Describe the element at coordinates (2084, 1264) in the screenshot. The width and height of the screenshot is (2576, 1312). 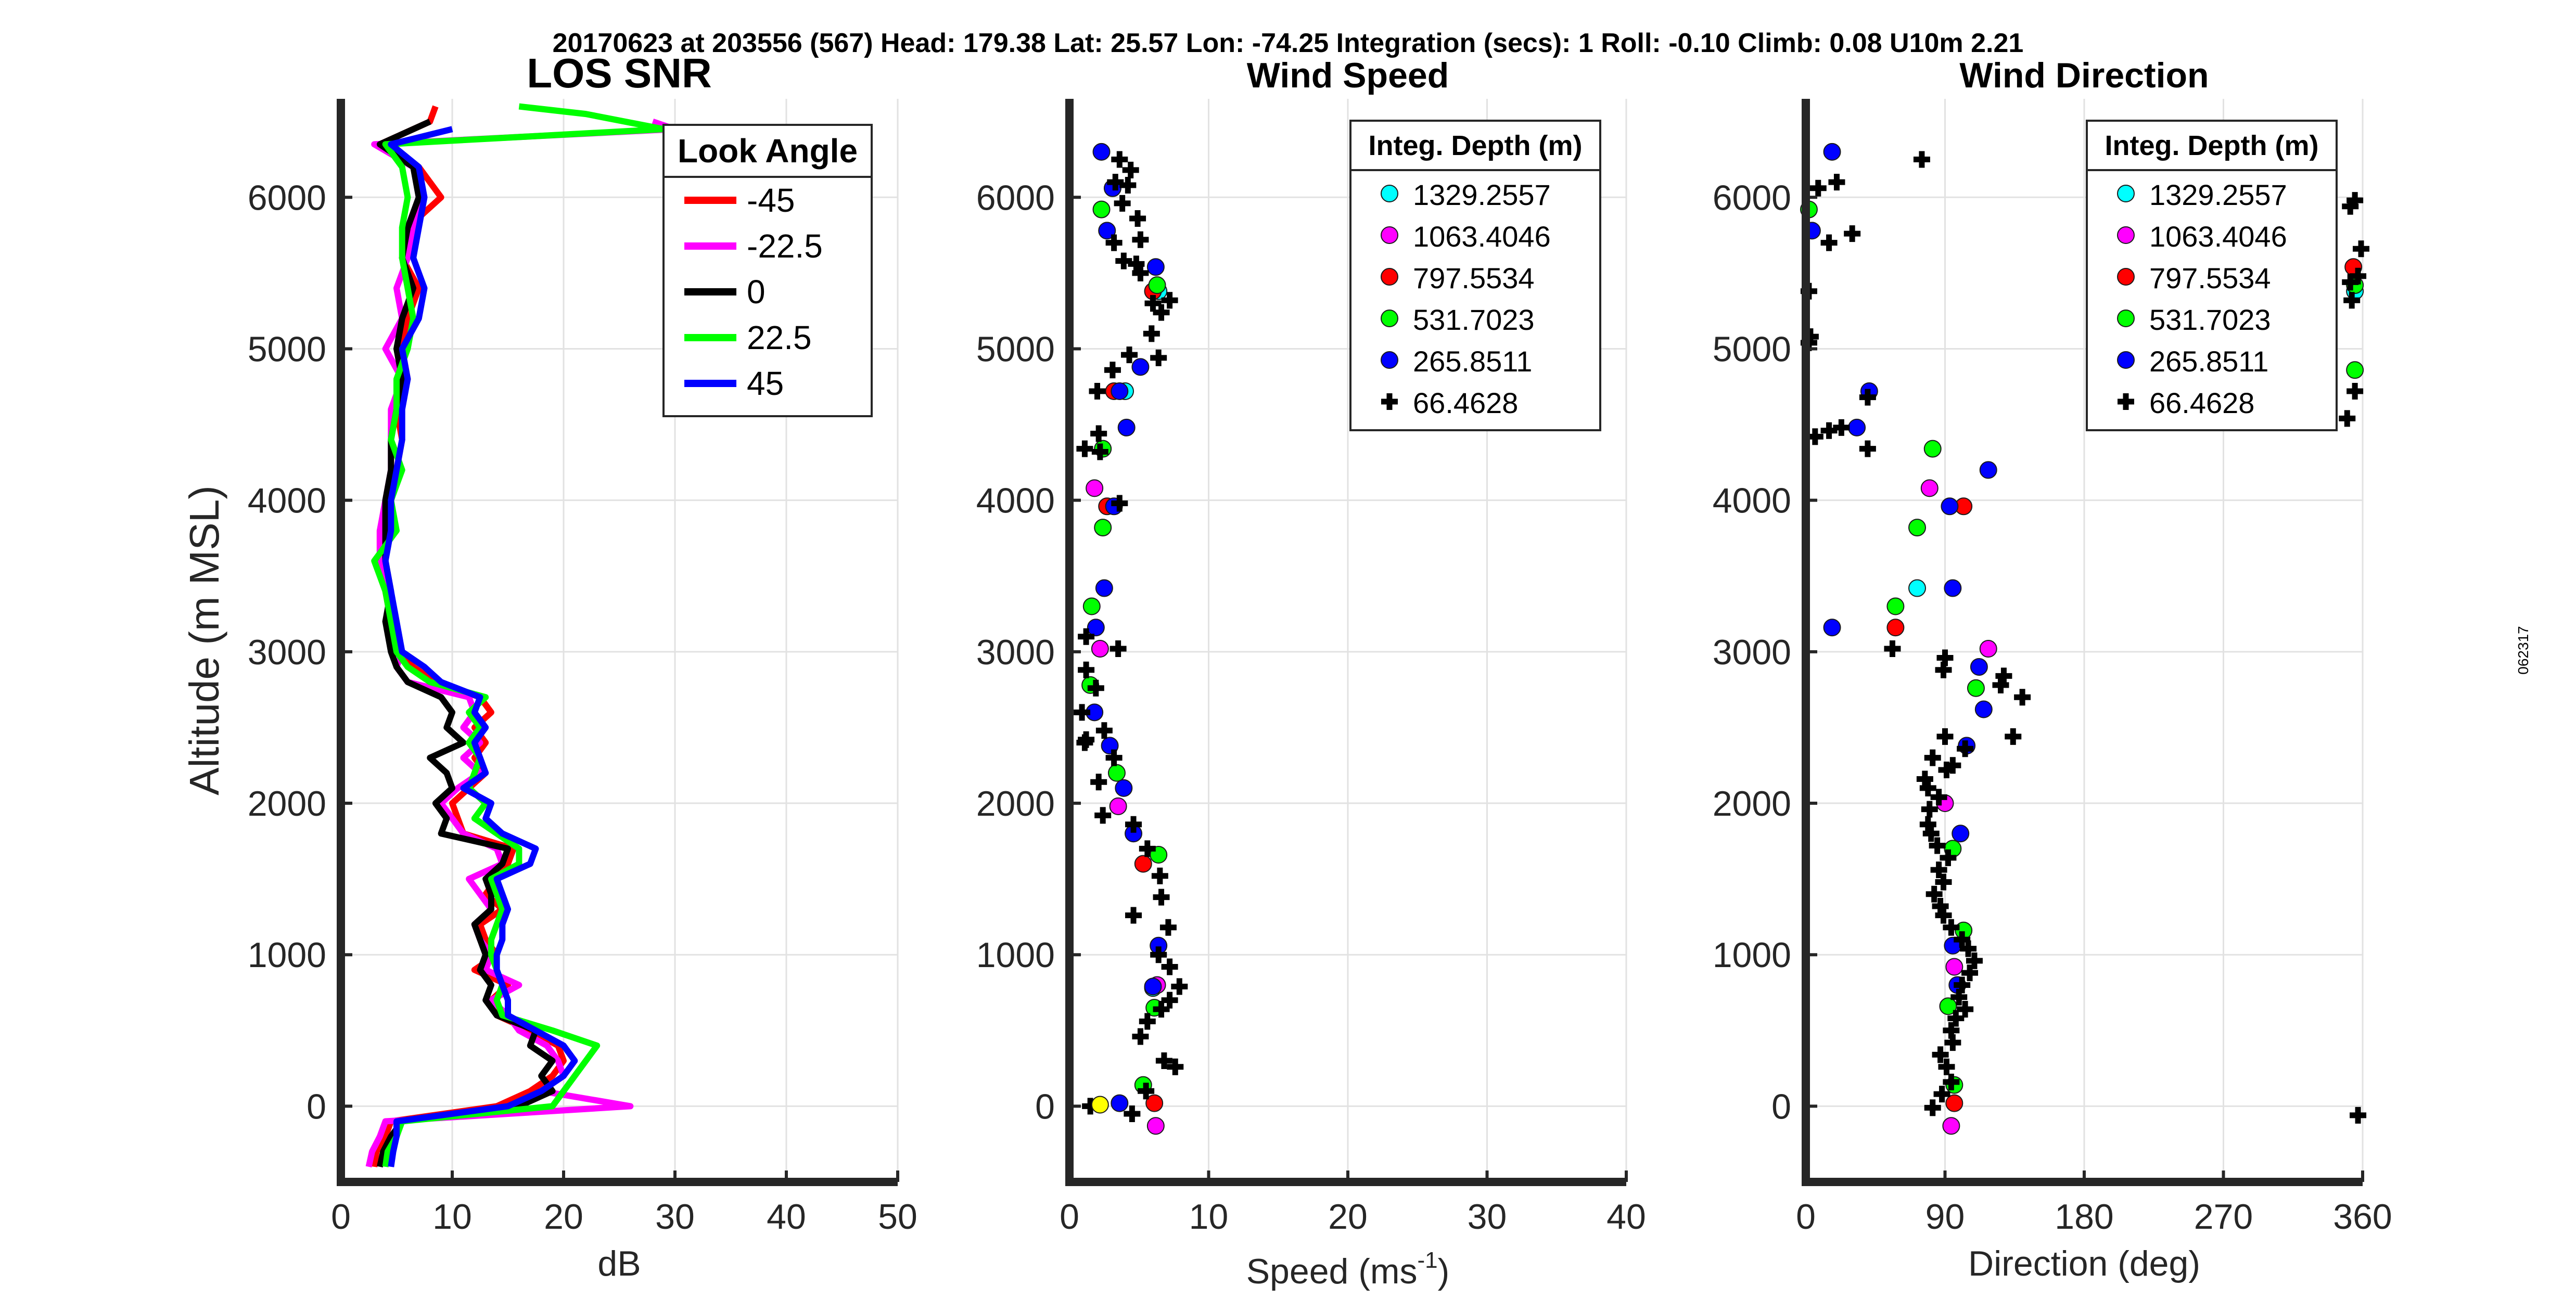
I see `x-axis-label: Direction (deg)` at that location.